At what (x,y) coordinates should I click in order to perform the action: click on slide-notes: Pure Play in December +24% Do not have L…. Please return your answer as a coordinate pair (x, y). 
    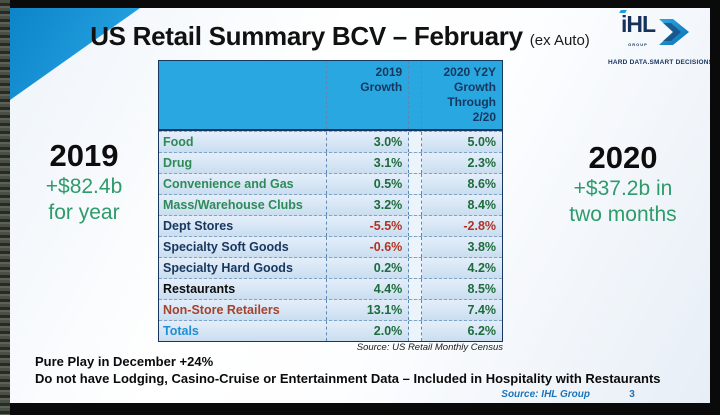
    Looking at the image, I should click on (367, 370).